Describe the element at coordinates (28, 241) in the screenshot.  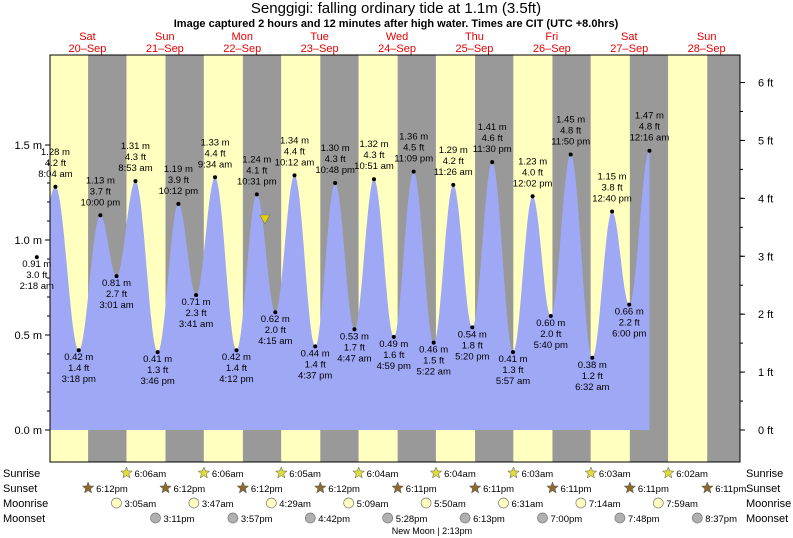
I see `left-axis-tick-label: 1.0 m` at that location.